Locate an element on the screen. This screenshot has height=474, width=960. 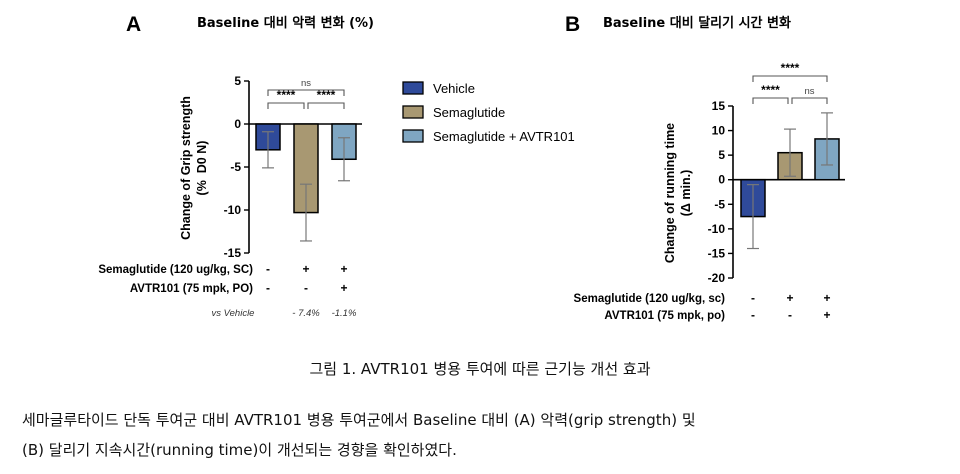
figure-caption: 그림 1. AVTR101 병용 투여에 따른 근기능 개선 효과 is located at coordinates (480, 369).